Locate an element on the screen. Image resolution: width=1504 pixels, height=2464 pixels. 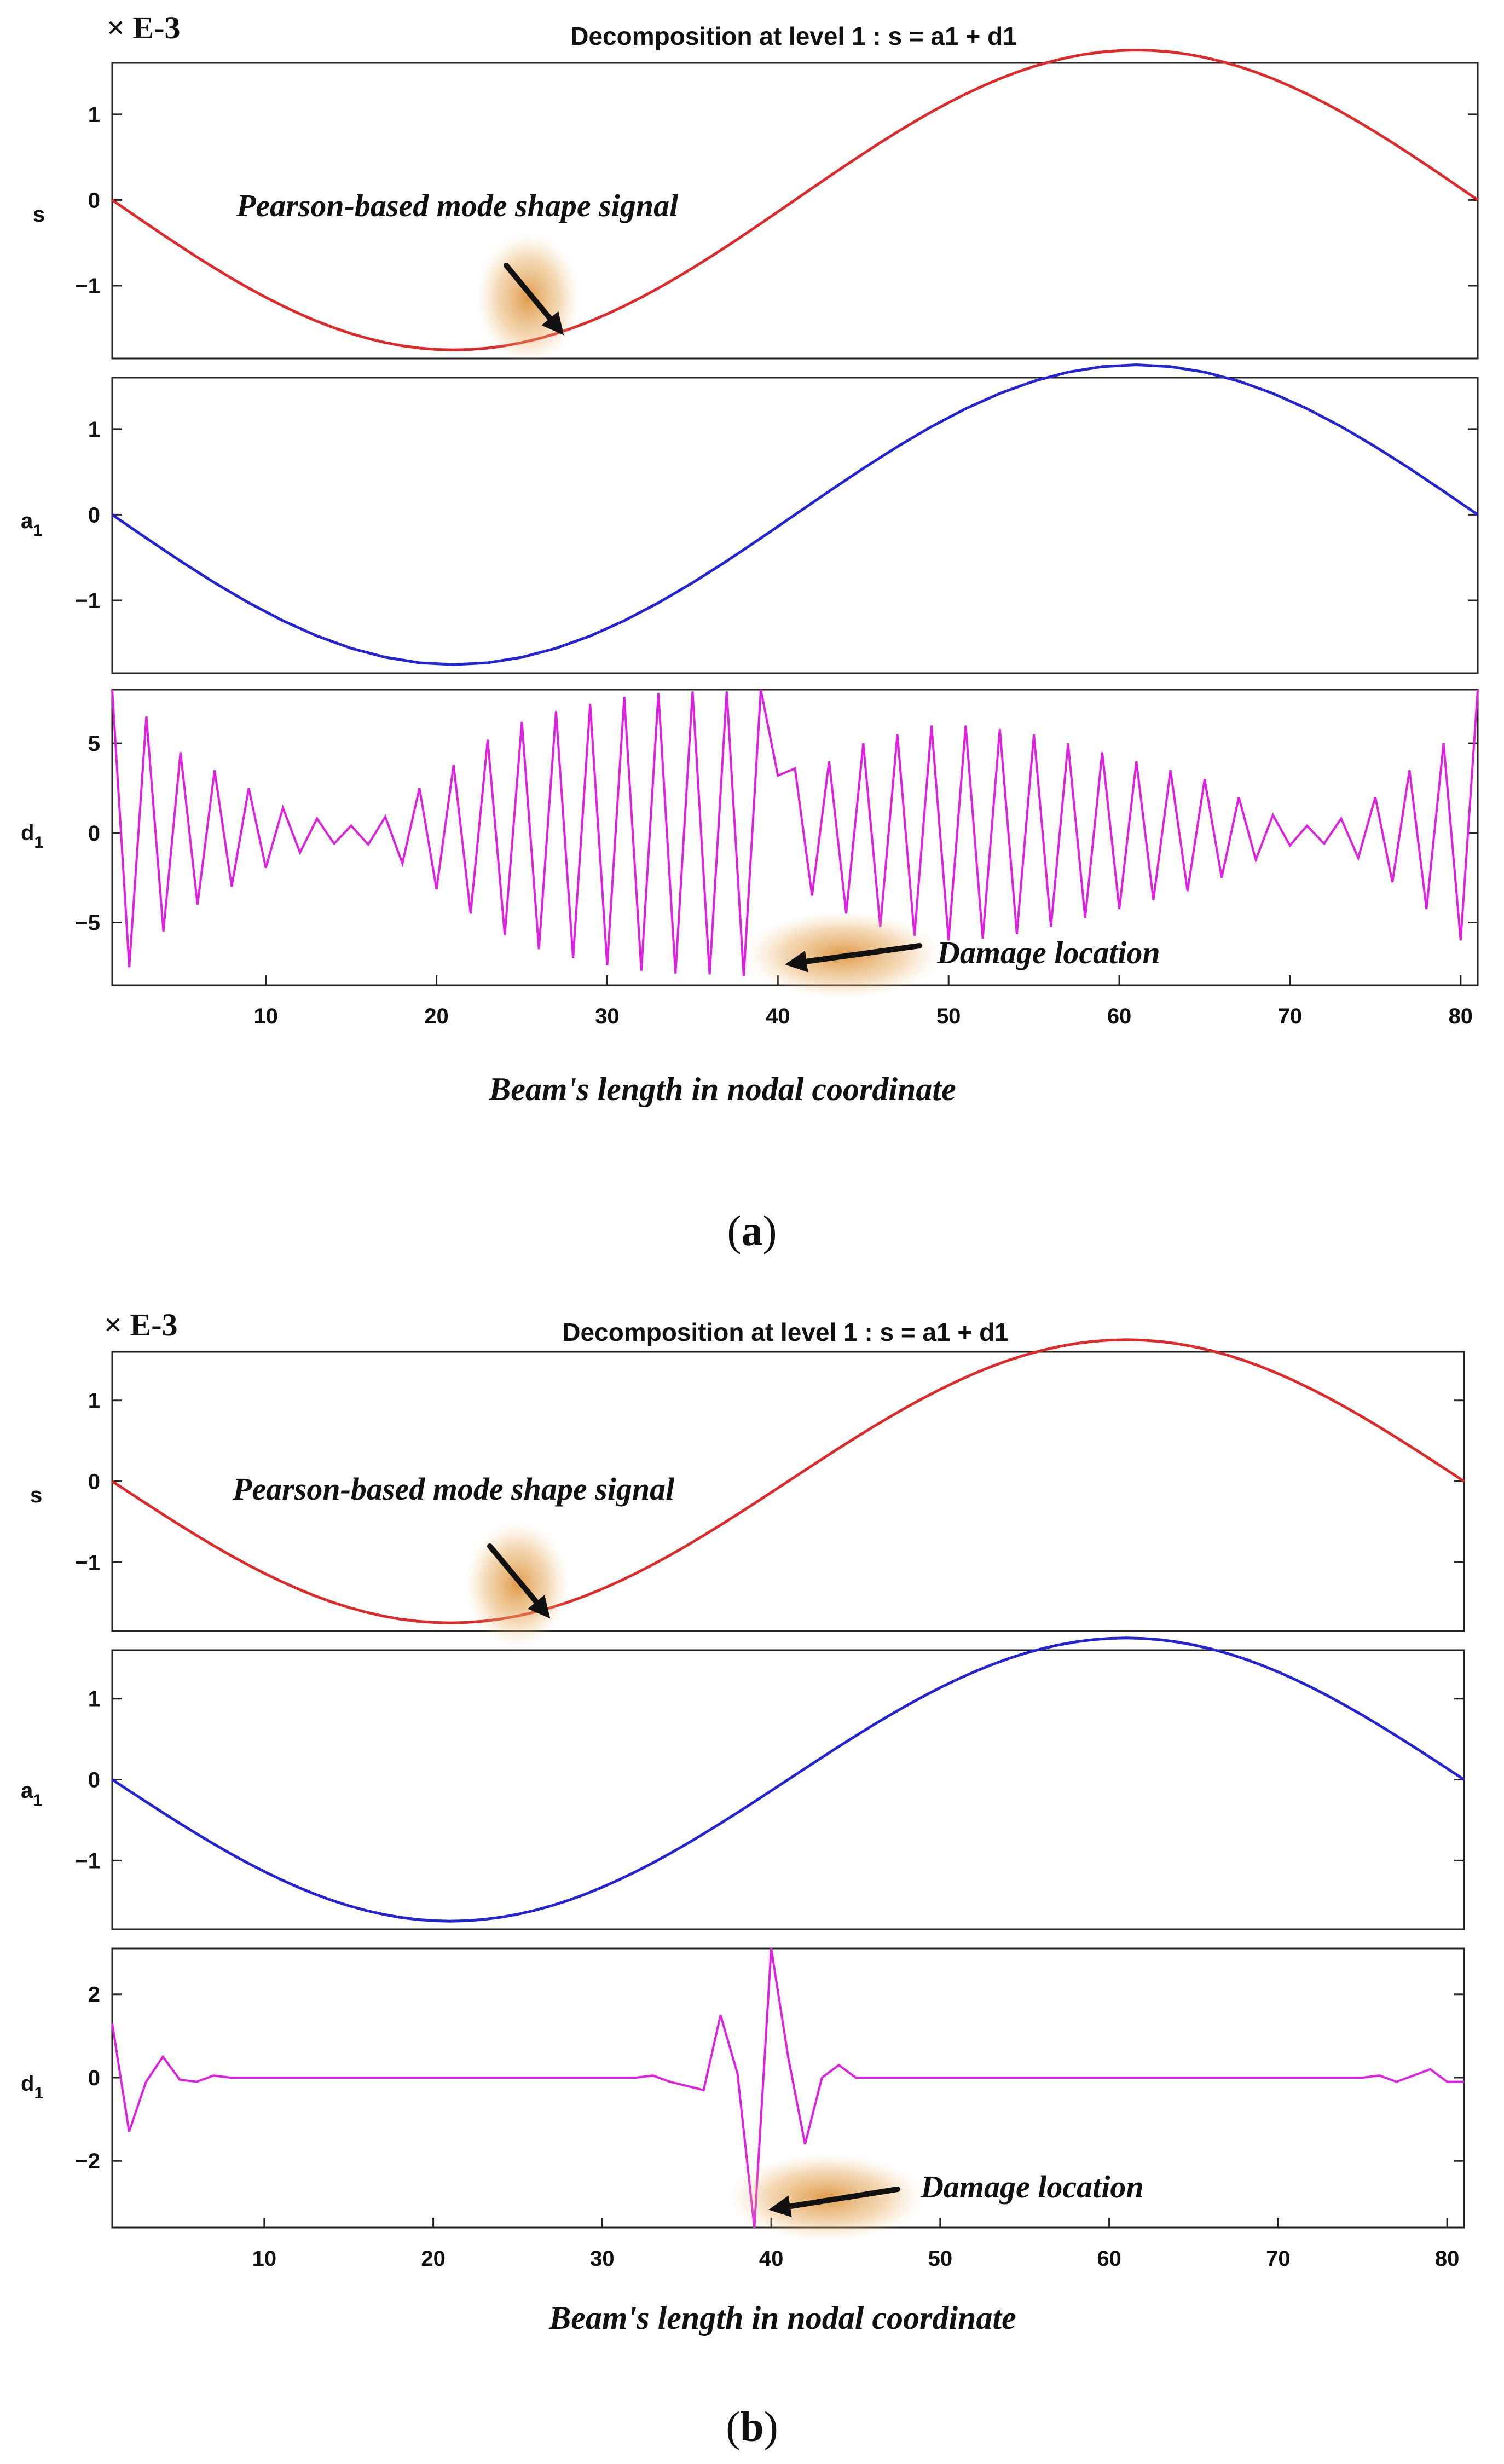
y-tick-label: 2 is located at coordinates (94, 1995).